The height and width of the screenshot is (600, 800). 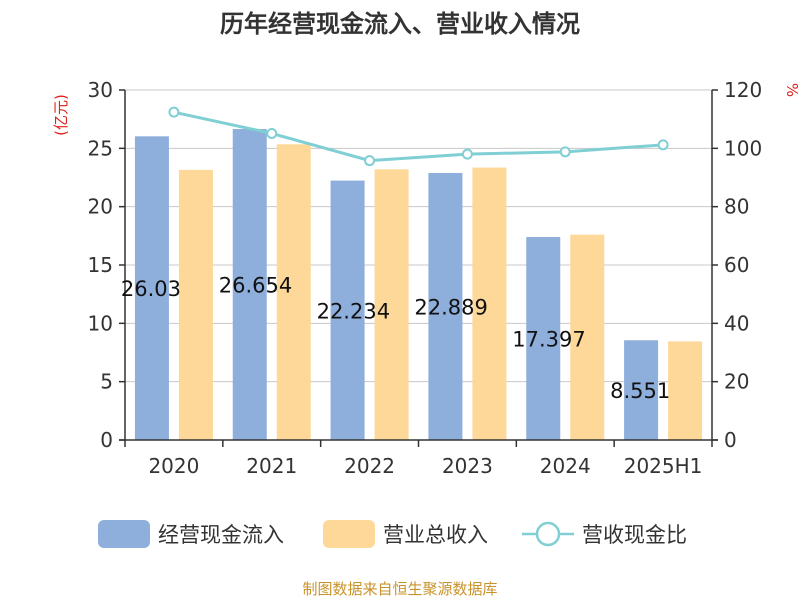 I want to click on left-tick-label: 20, so click(x=100, y=207).